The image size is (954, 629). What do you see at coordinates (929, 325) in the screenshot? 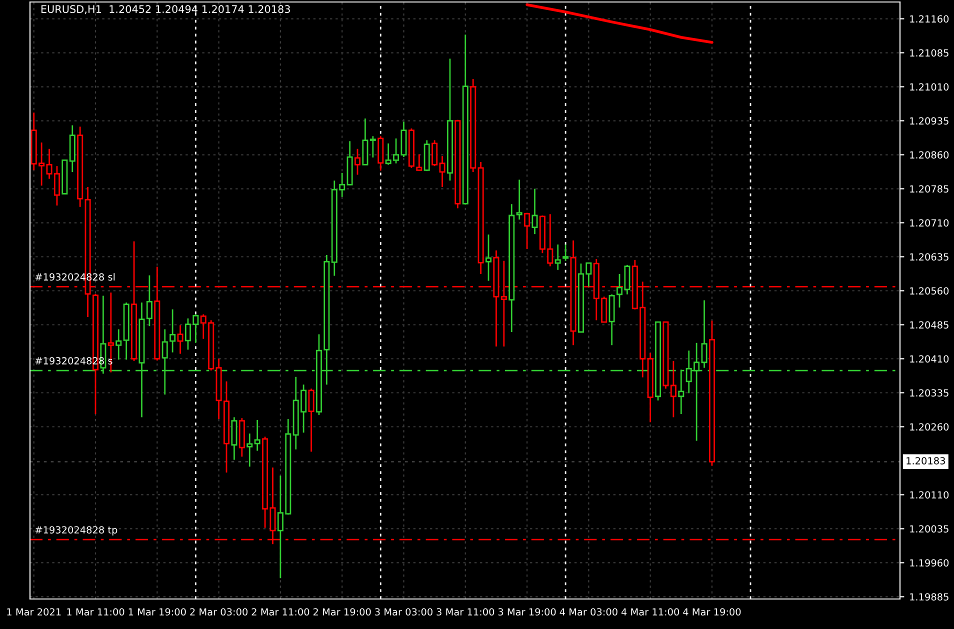
I see `y-tick-label: 1.20485` at bounding box center [929, 325].